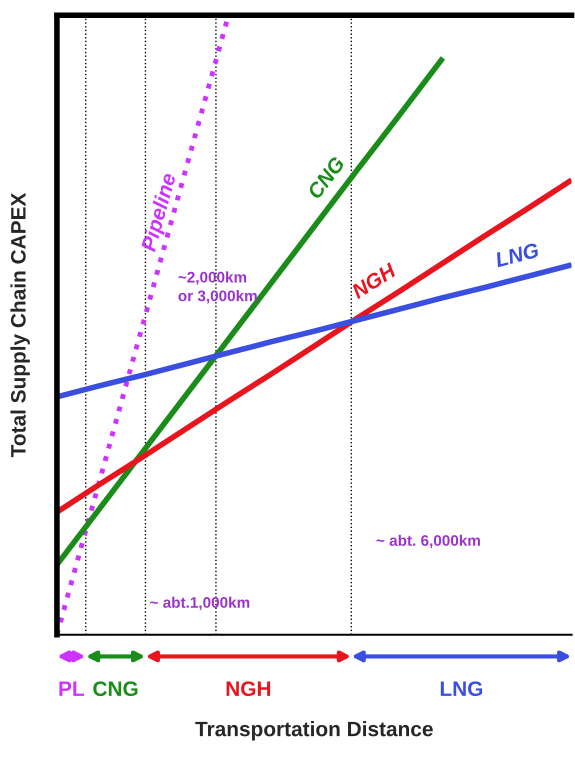 This screenshot has height=762, width=575. I want to click on annotation: ~ abt.1,000km, so click(200, 603).